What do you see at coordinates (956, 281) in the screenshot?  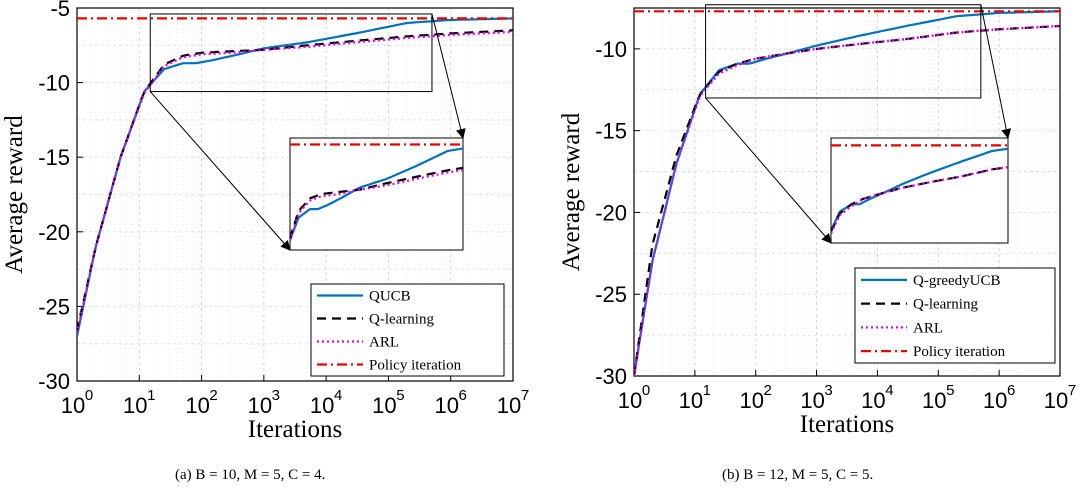 I see `legend-label: Q-greedyUCB` at bounding box center [956, 281].